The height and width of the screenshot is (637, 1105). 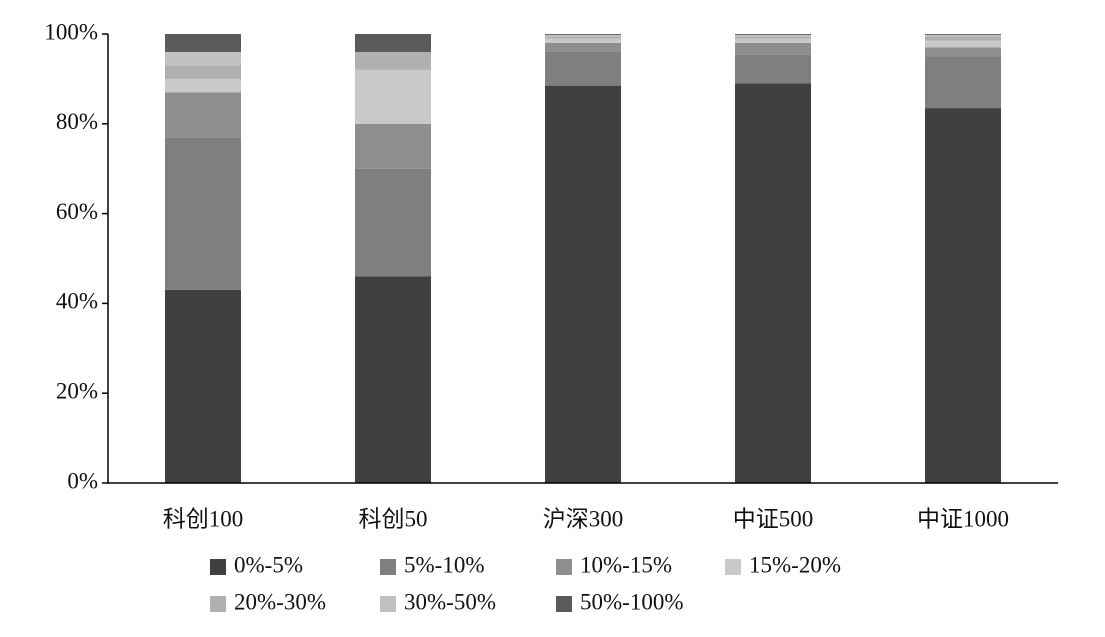 I want to click on y-tick-label: 60%, so click(x=77, y=211).